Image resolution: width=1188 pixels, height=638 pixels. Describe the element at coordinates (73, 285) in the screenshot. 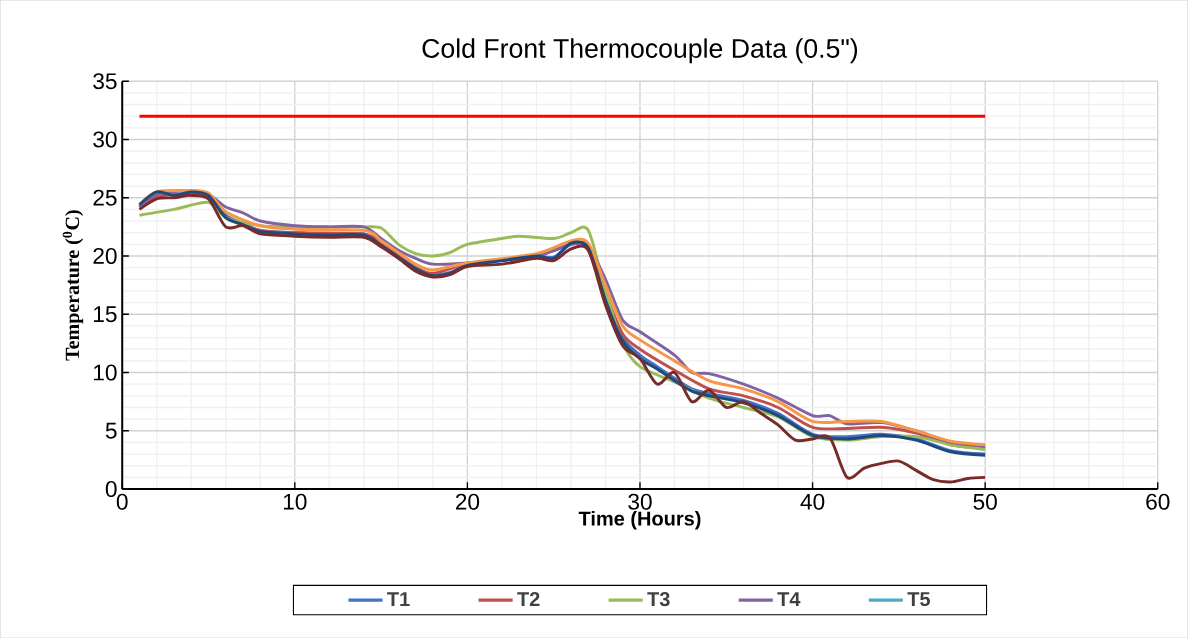

I see `y-axis-title: Temperature ($^{0}$C)` at that location.